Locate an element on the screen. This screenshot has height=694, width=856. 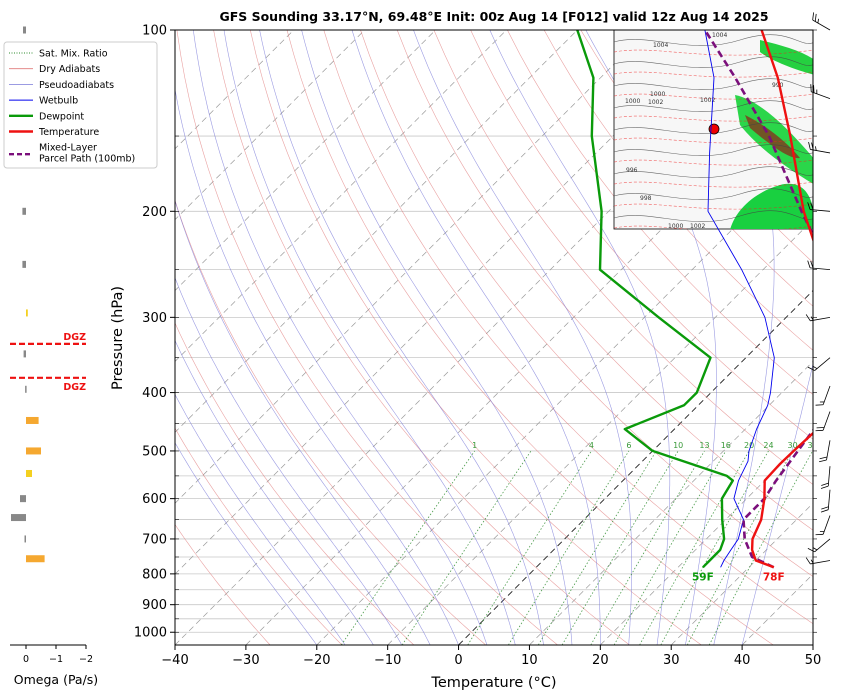
series-line-mixed-layer is located at coordinates (758, 299).